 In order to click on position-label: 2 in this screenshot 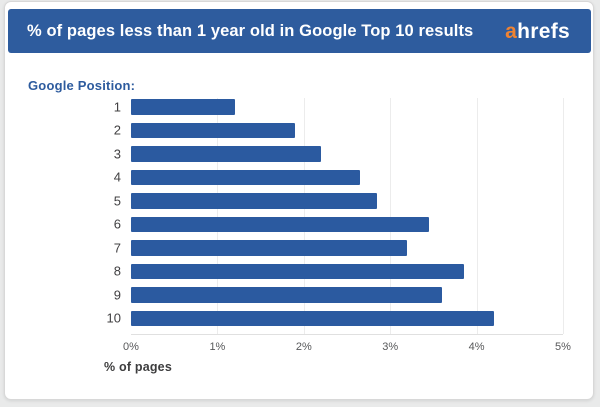, I will do `click(117, 130)`.